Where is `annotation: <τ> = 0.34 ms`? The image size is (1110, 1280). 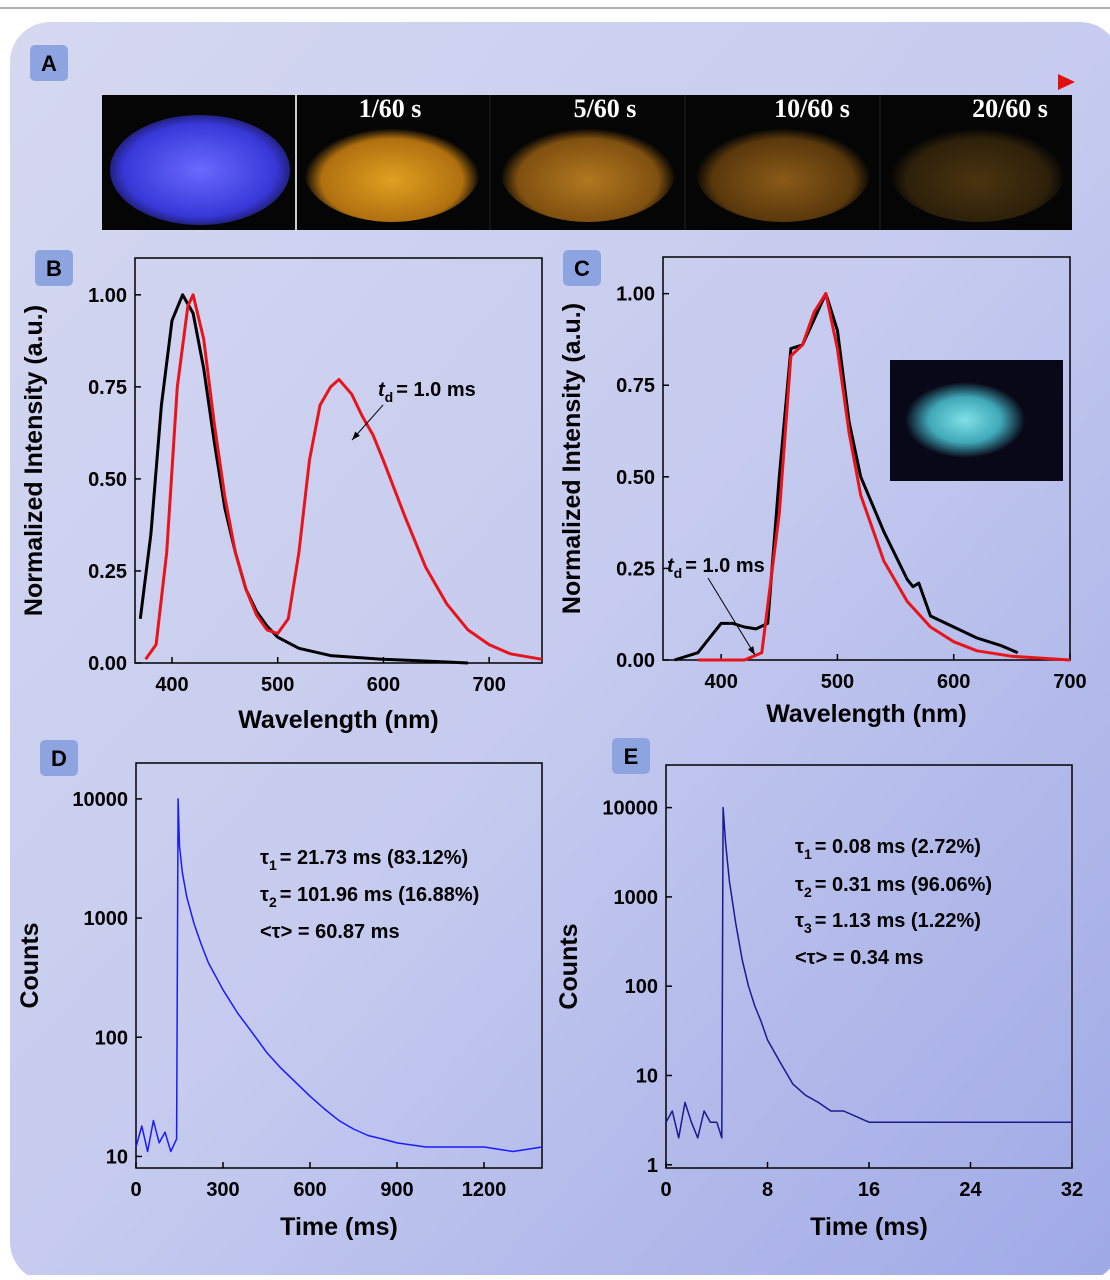
annotation: <τ> = 0.34 ms is located at coordinates (859, 958).